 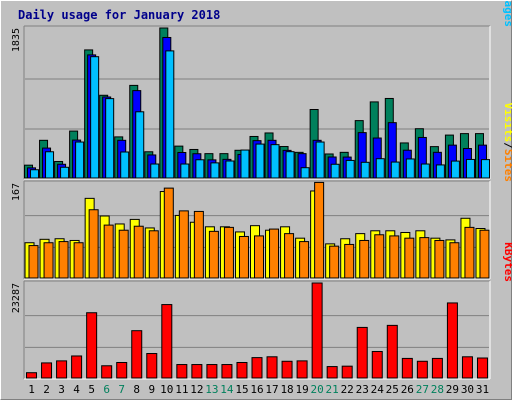 I want to click on x-tick-label-day-18: 18, so click(x=286, y=389).